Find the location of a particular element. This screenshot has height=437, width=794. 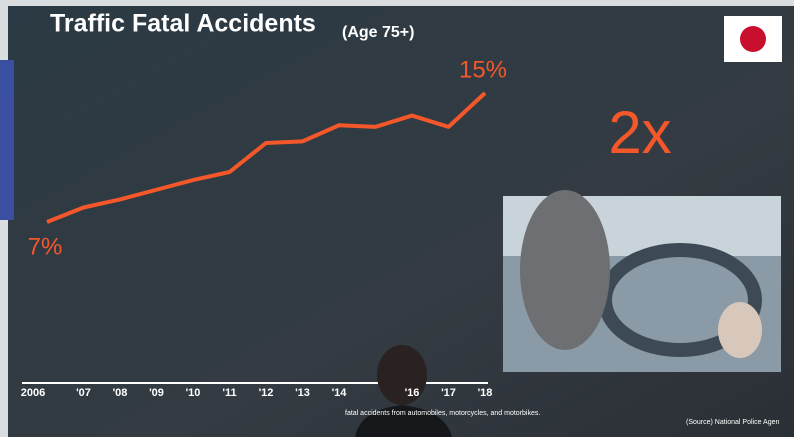

annotation: 2x is located at coordinates (639, 132).